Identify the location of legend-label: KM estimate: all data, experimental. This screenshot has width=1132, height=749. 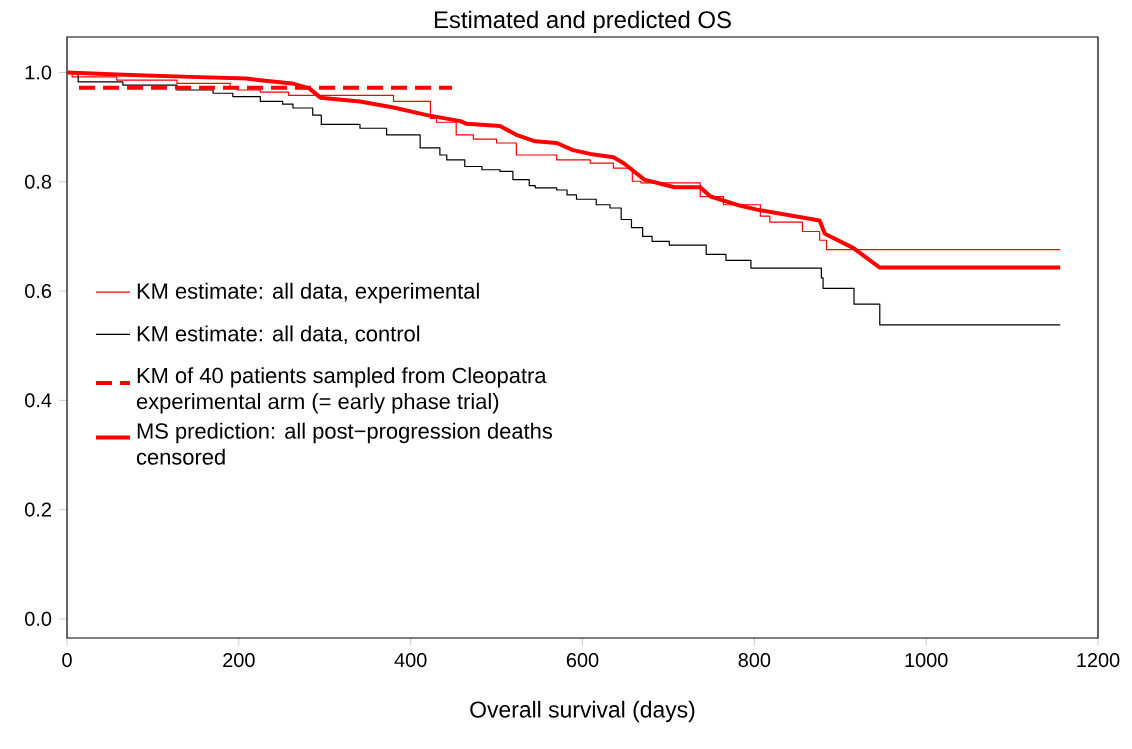
(308, 293).